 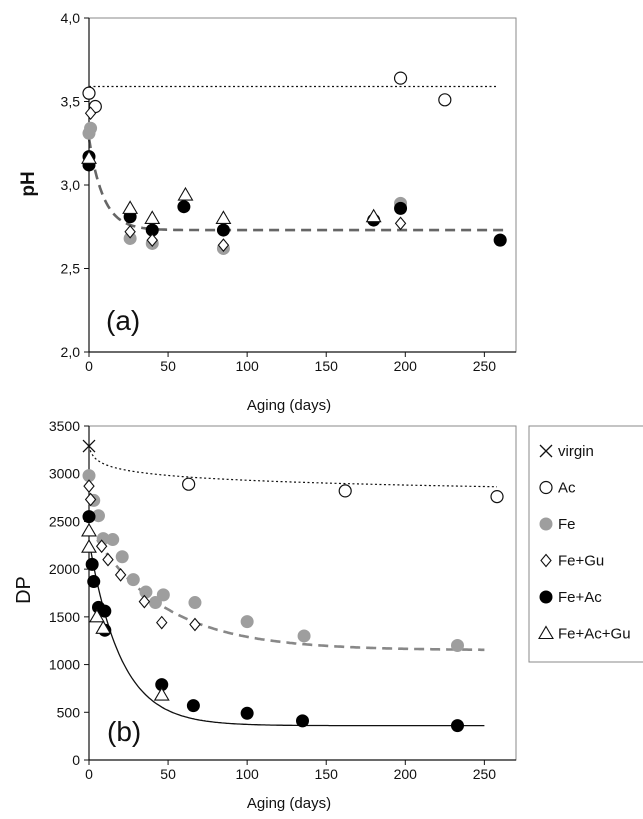 What do you see at coordinates (546, 524) in the screenshot?
I see `legend-marker-fe` at bounding box center [546, 524].